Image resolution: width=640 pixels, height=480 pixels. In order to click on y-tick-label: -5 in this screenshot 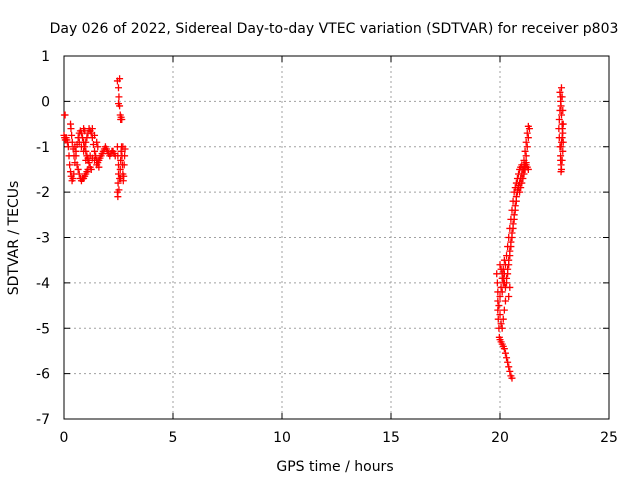, I will do `click(43, 329)`.